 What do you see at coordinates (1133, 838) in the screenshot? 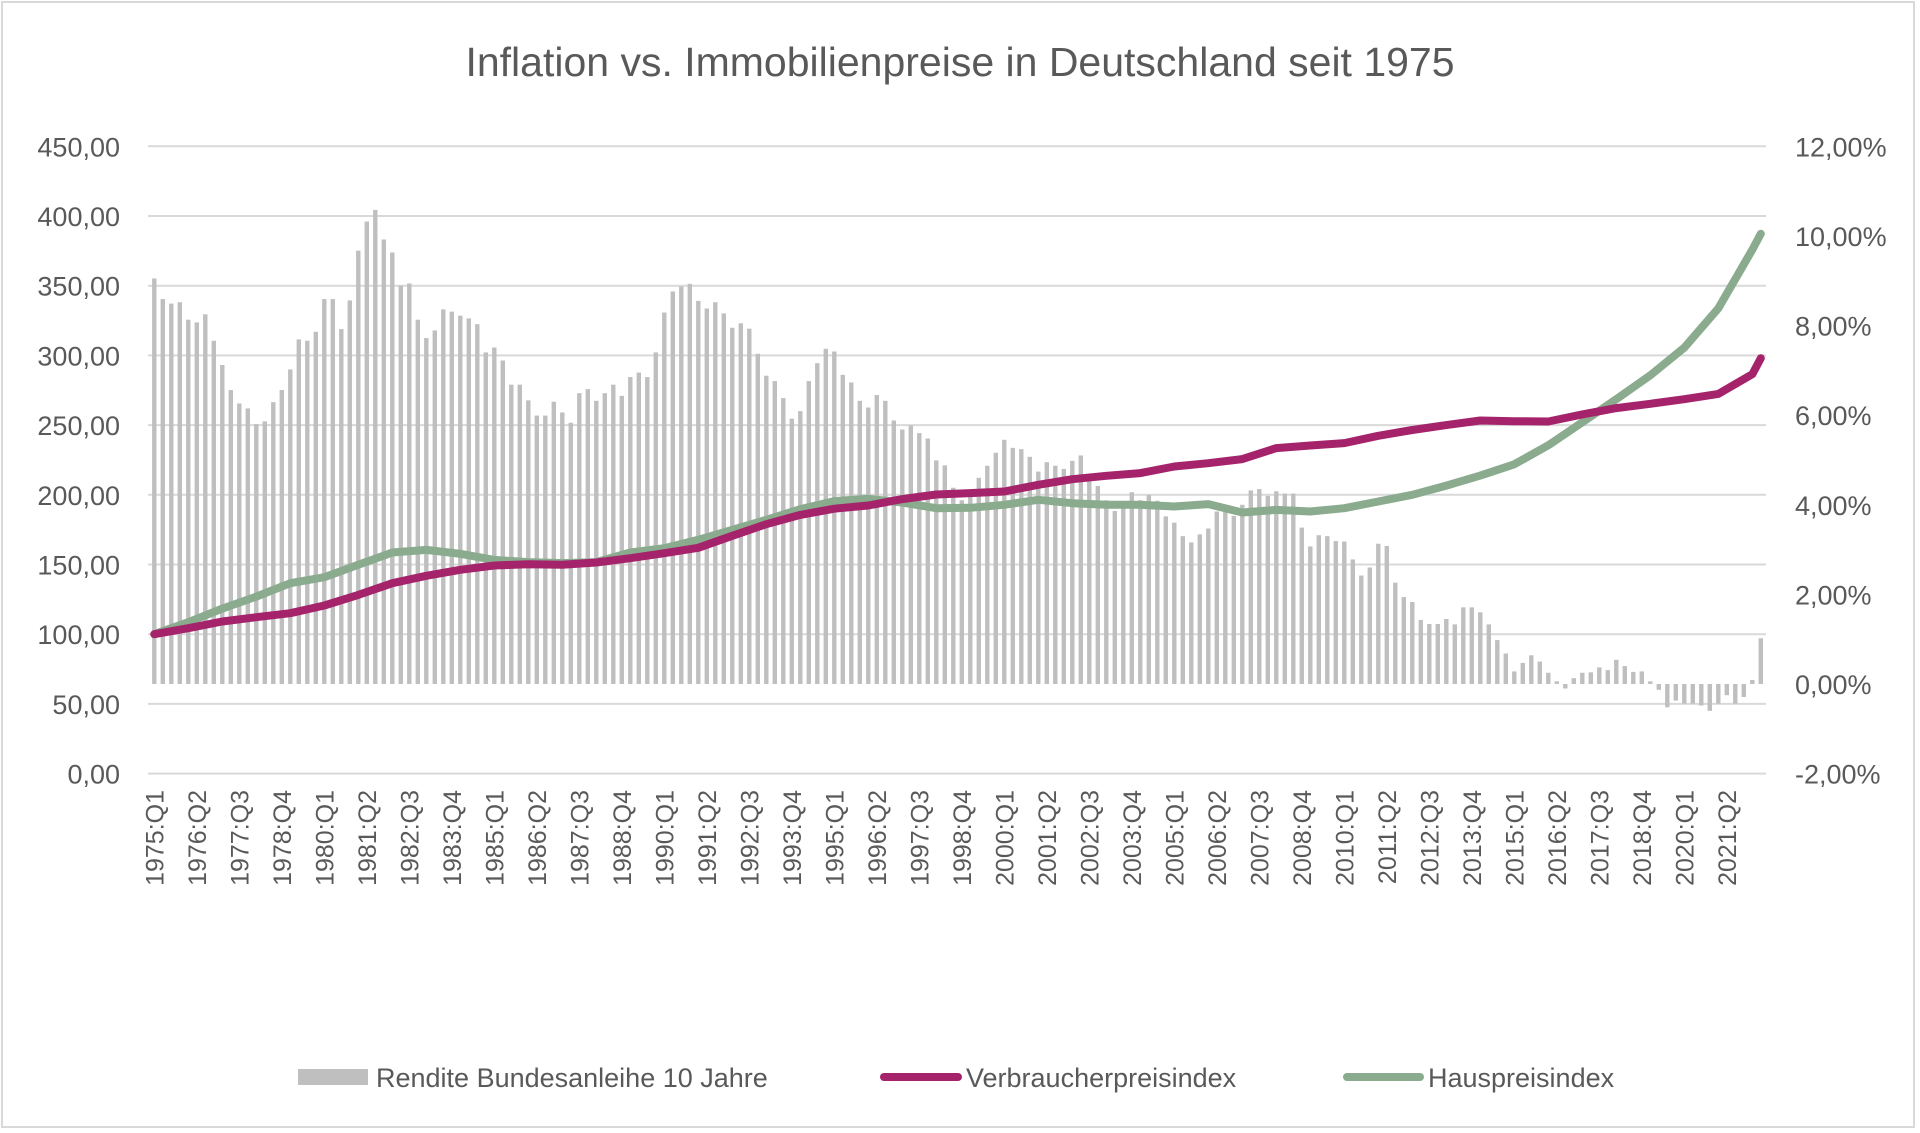
I see `x-axis-tick-label: 2003:Q4` at bounding box center [1133, 838].